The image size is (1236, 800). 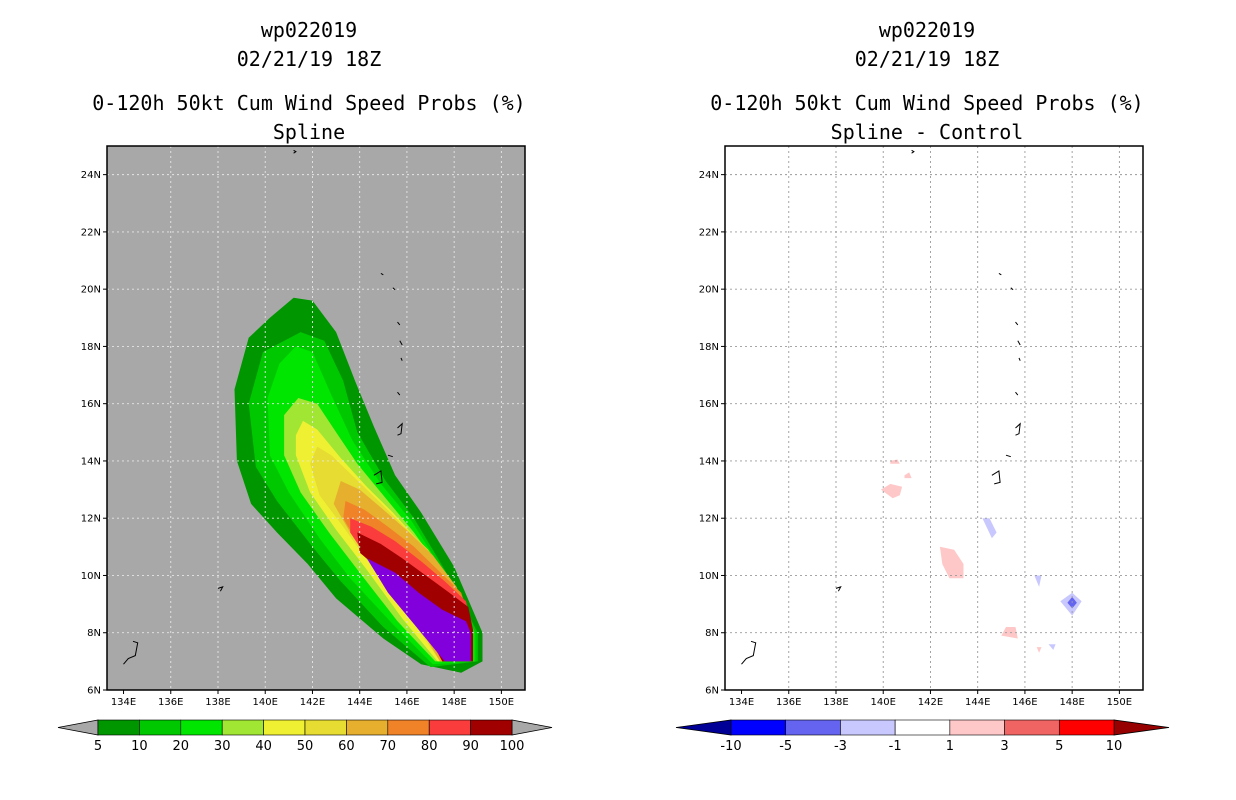 What do you see at coordinates (730, 746) in the screenshot?
I see `colorbar-label: -10` at bounding box center [730, 746].